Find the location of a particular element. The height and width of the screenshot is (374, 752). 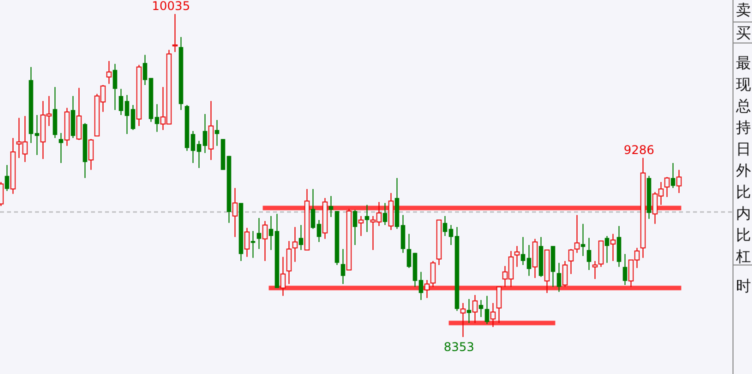

text: 持 is located at coordinates (743, 127).